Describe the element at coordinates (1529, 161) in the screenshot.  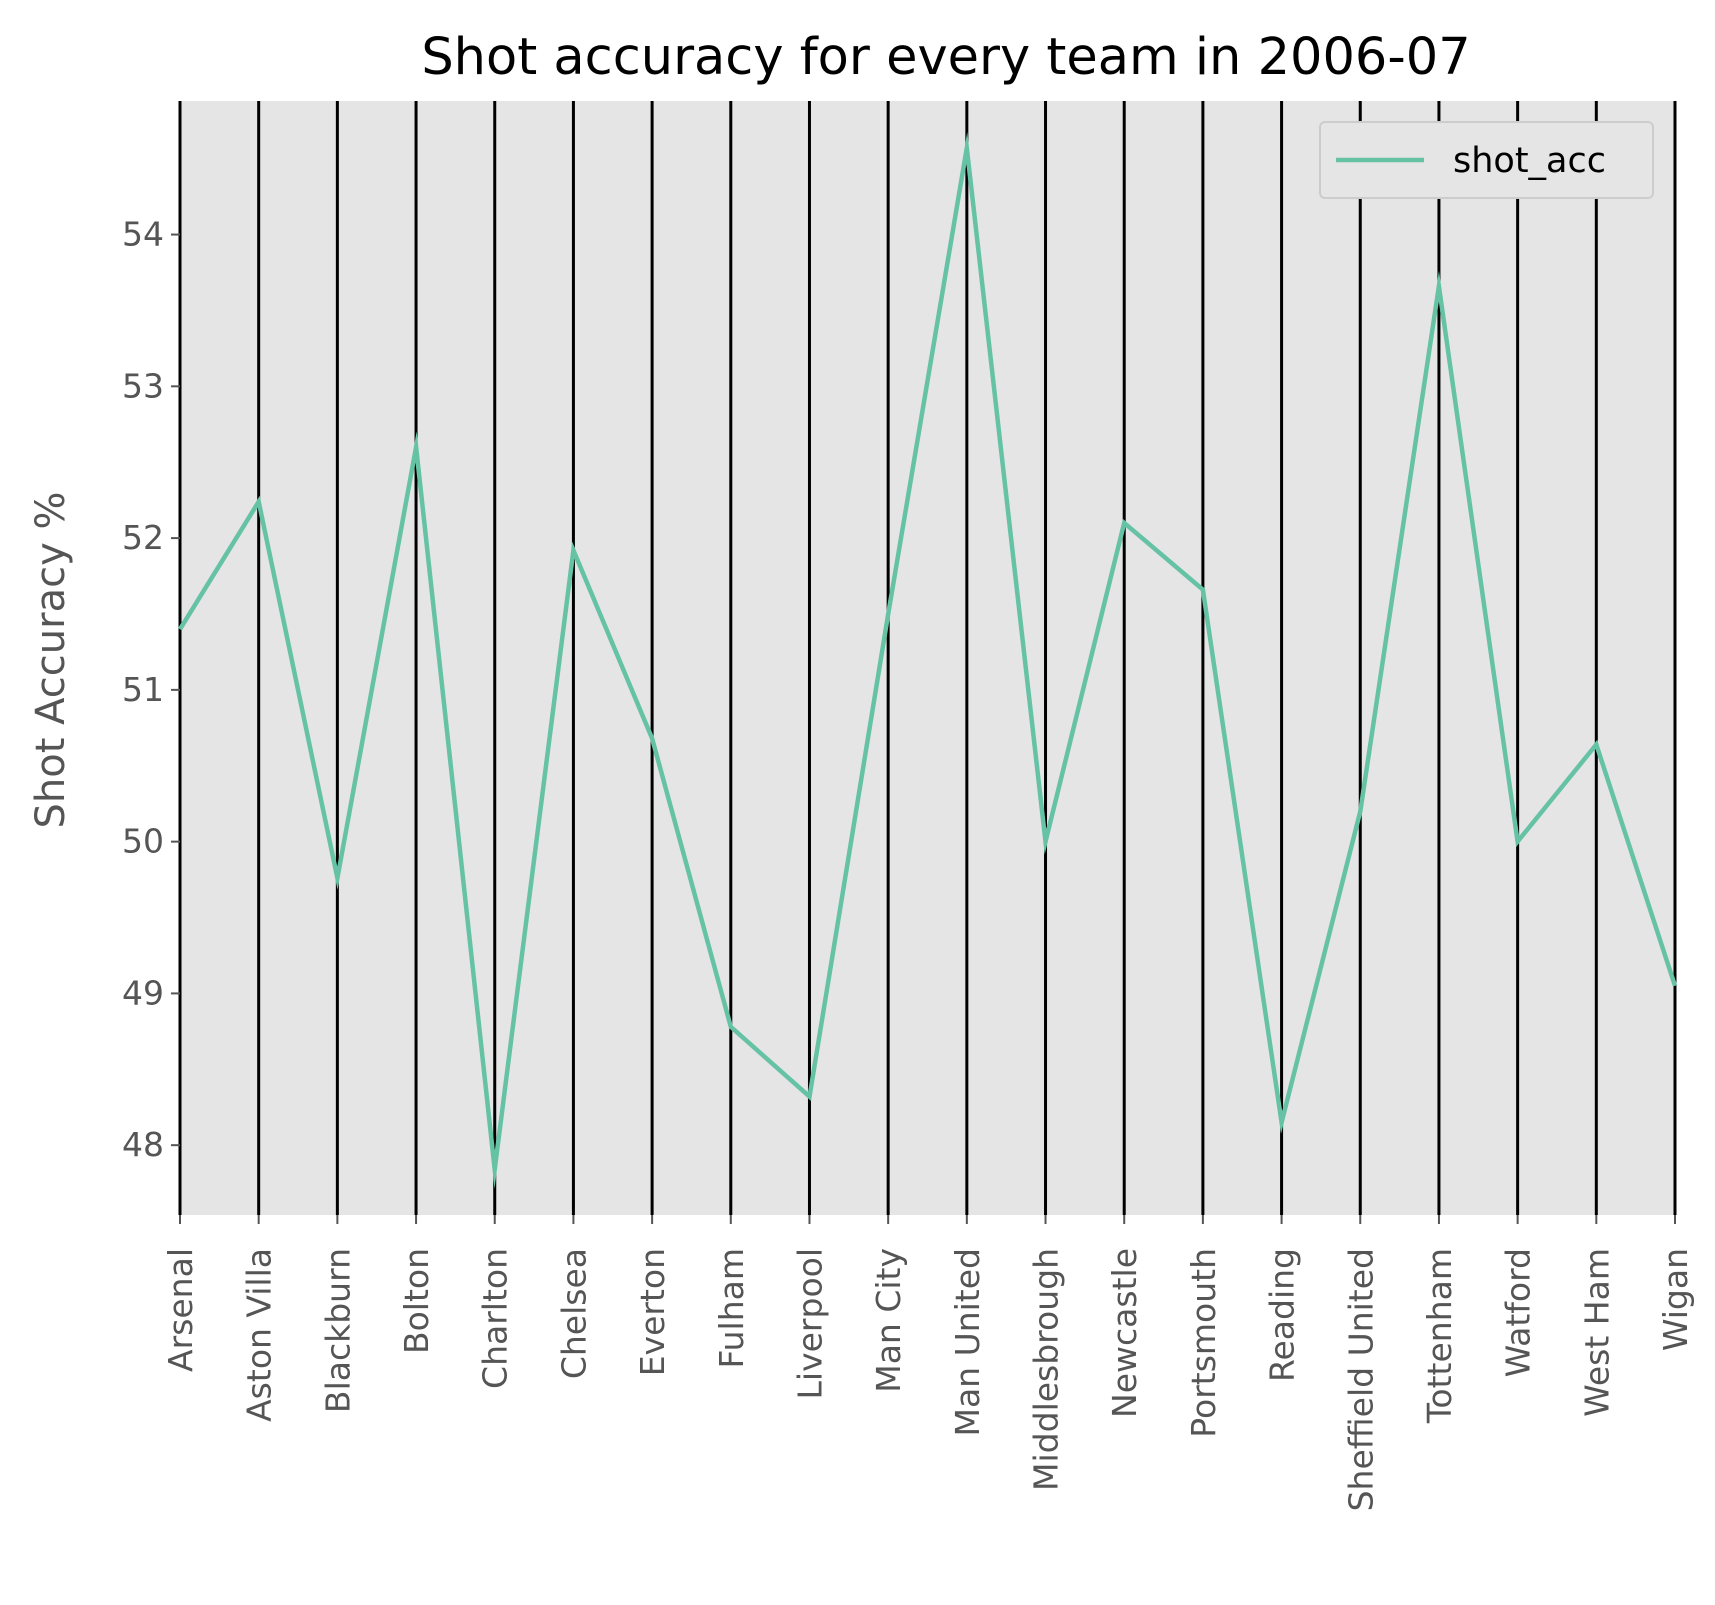
I see `legend-label: shot_acc` at that location.